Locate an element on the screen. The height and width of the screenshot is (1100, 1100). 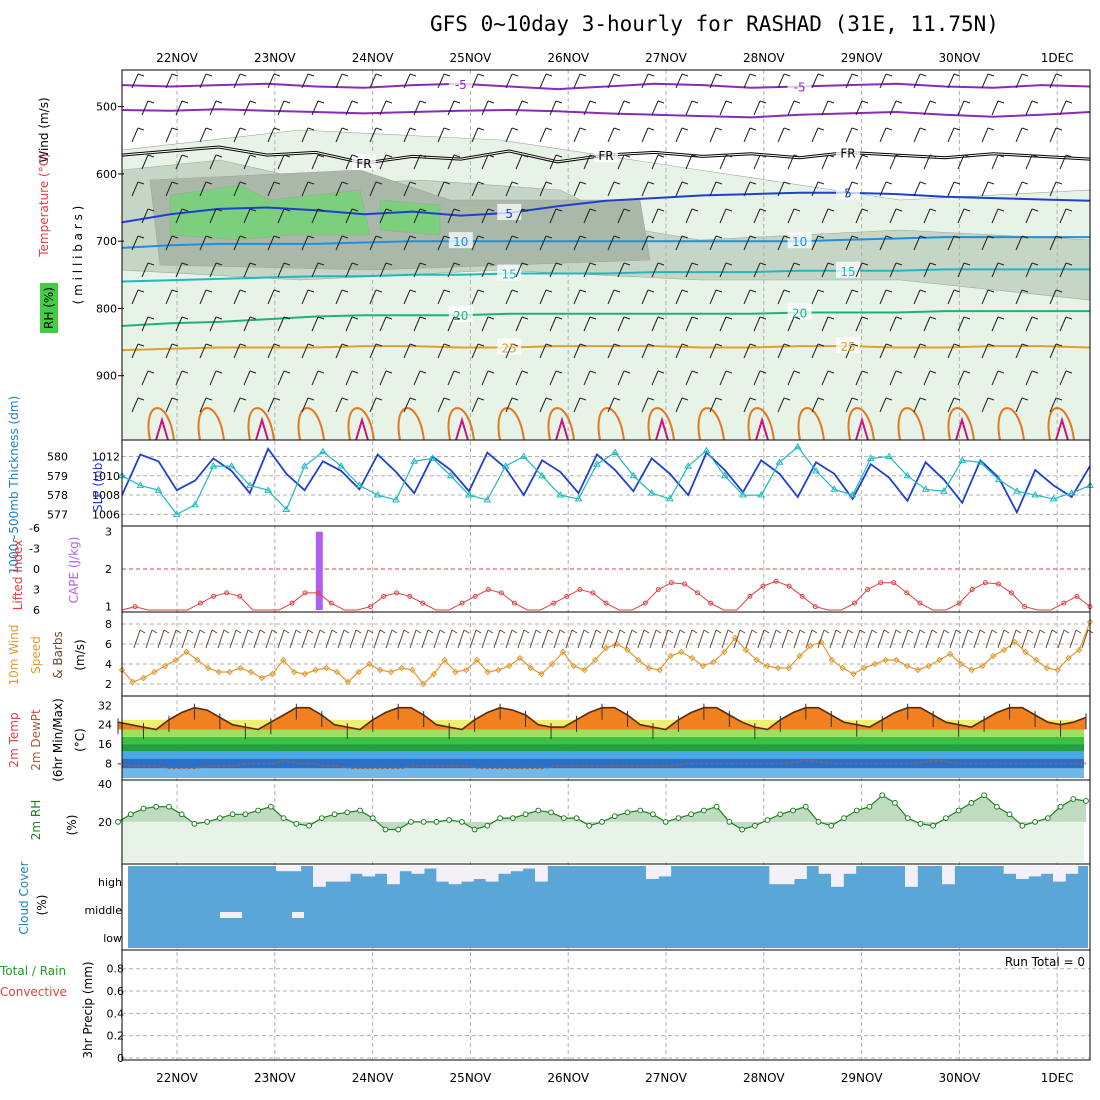
wind10-speed-label: Speed is located at coordinates (36, 655).